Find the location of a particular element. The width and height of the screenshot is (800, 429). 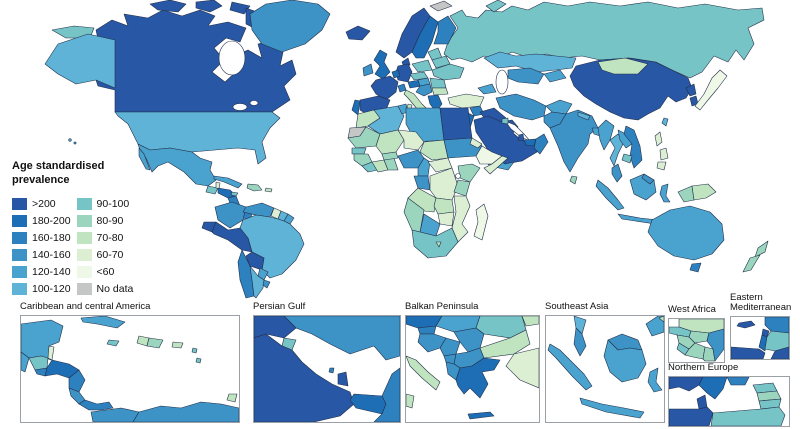

sea-green-sliver is located at coordinates (661, 319).